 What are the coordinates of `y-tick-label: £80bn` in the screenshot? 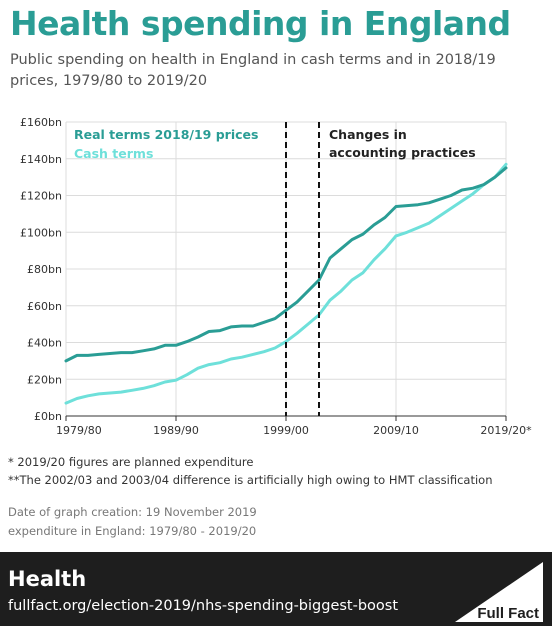 It's located at (44, 269).